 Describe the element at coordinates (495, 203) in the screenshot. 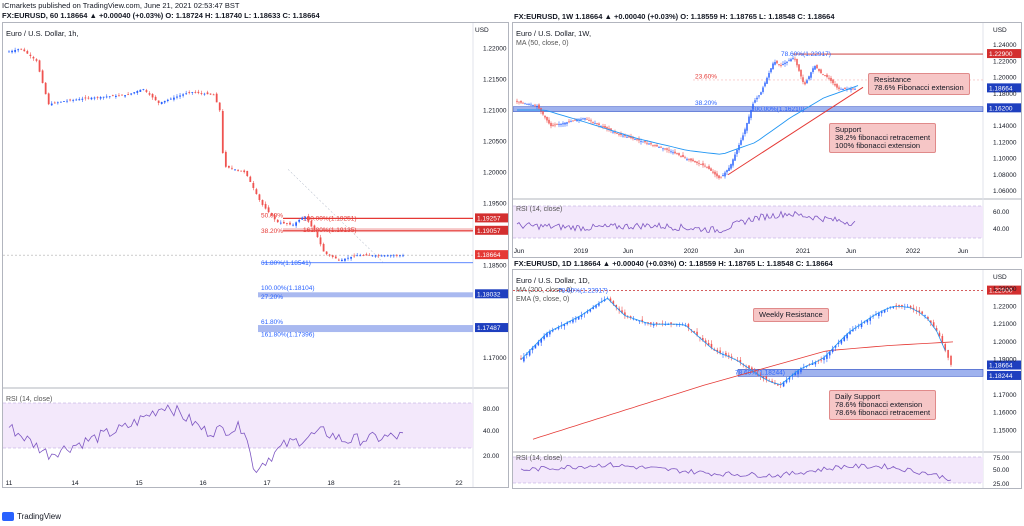

I see `price-axis-label: 1.19500` at that location.